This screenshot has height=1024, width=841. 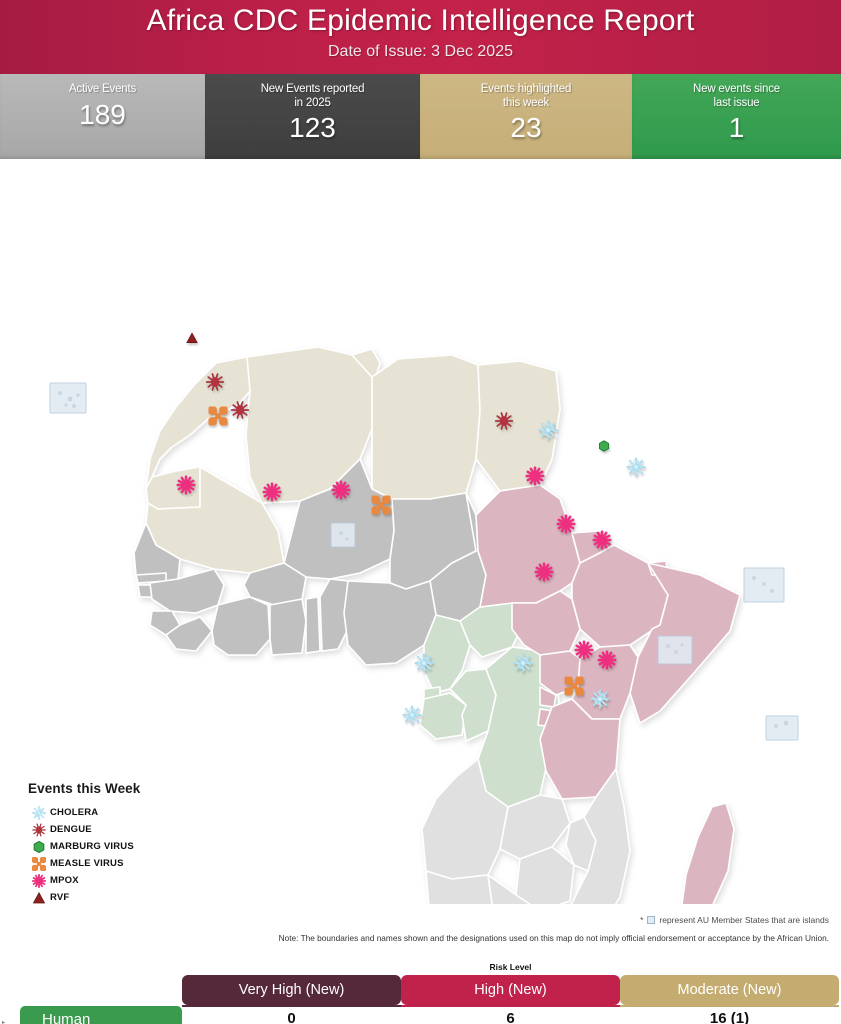 I want to click on issue-date: Date of Issue: 3 Dec 2025, so click(x=420, y=51).